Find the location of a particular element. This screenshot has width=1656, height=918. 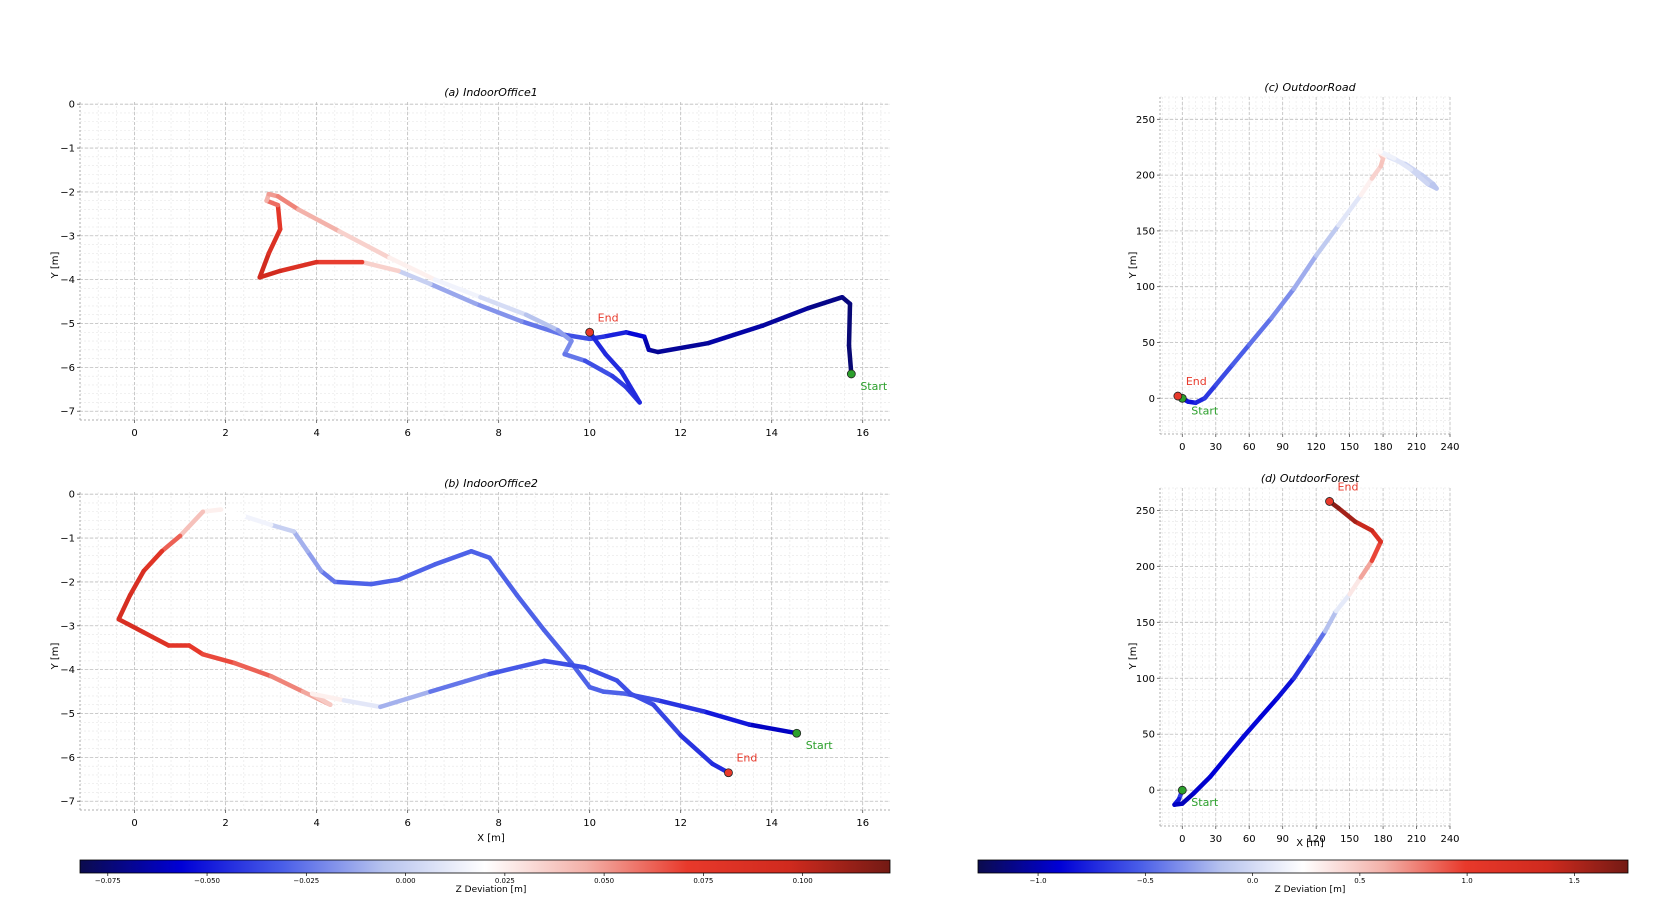

x-tick-label: 4 is located at coordinates (316, 433).